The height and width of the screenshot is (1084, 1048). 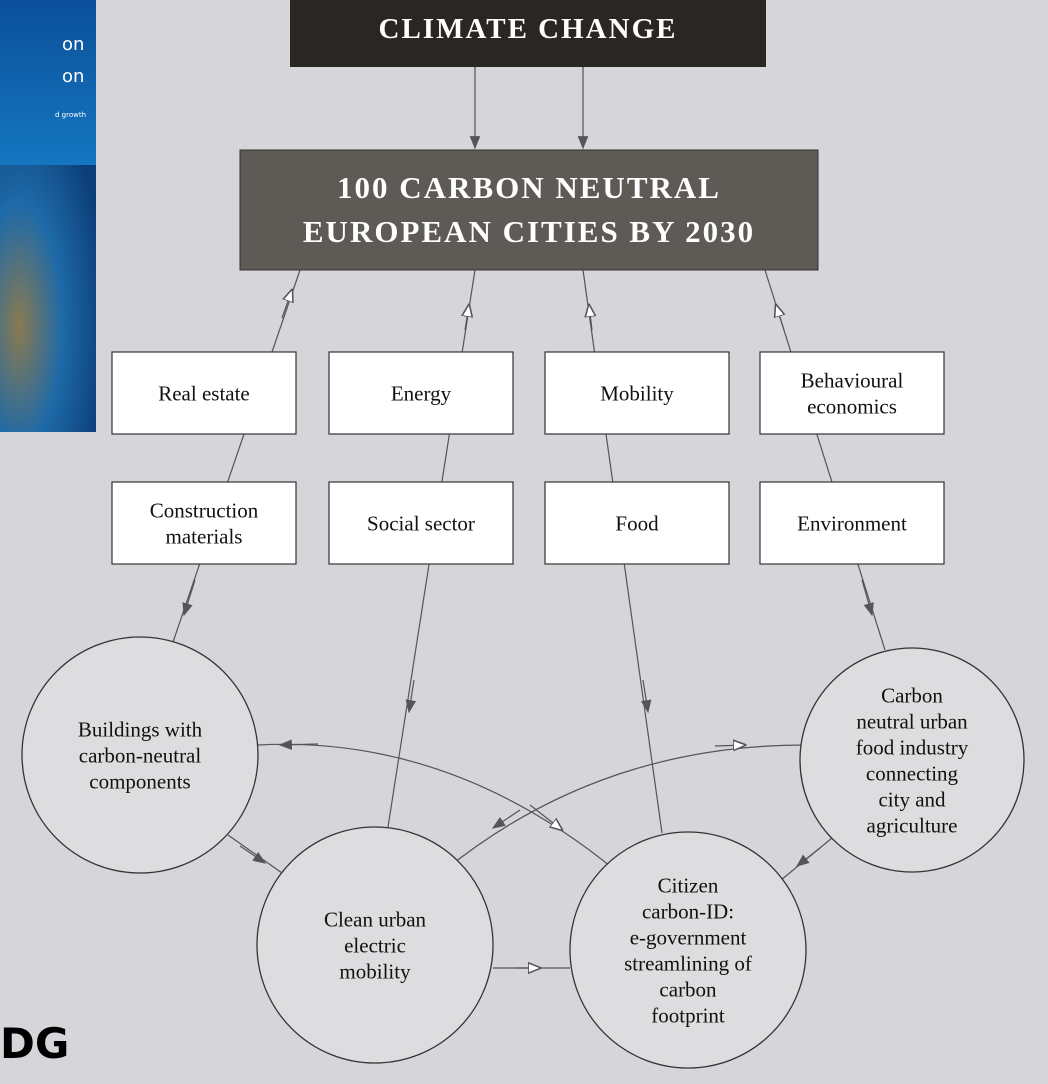 I want to click on node-label: connecting, so click(x=912, y=773).